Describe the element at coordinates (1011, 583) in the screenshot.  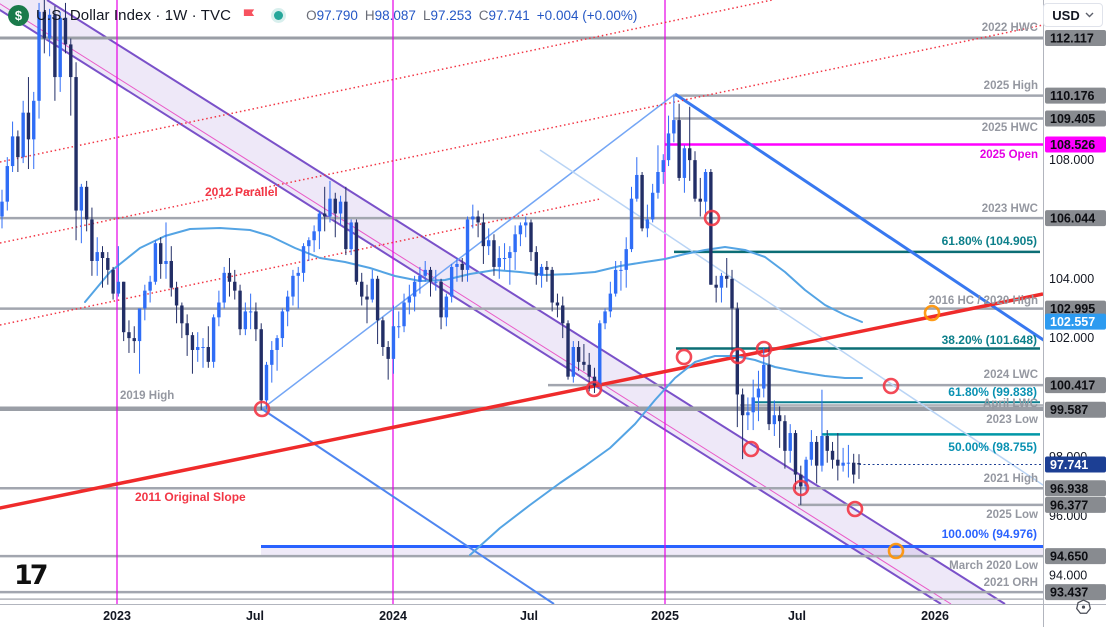
I see `chart-annotation-label: 2021 ORH` at that location.